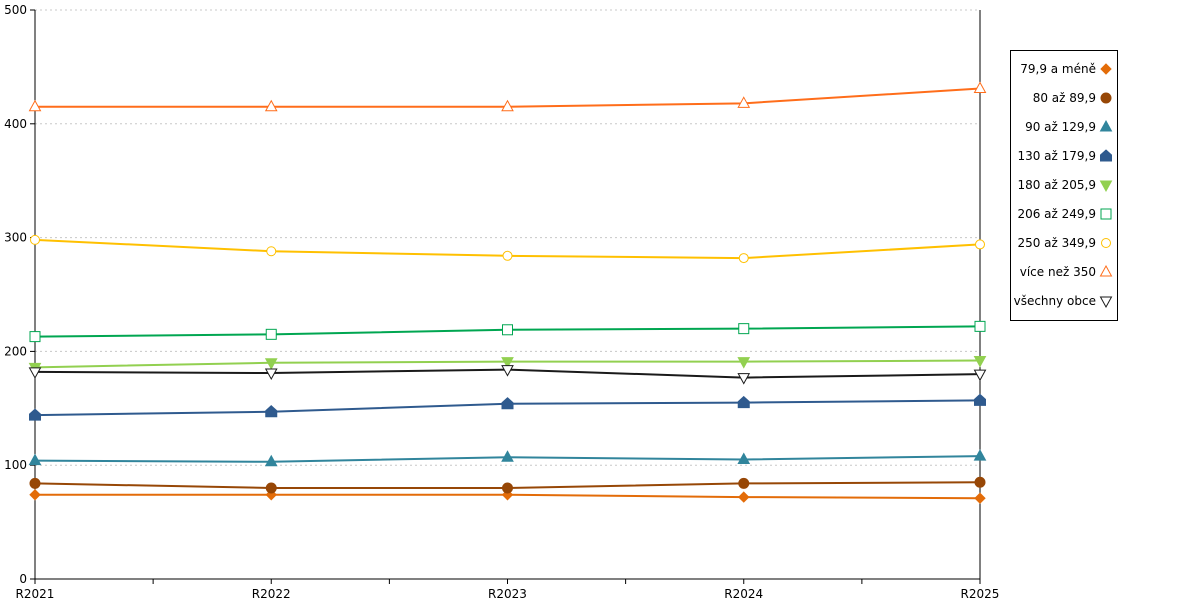 The height and width of the screenshot is (600, 1200). Describe the element at coordinates (1056, 214) in the screenshot. I see `legend-label: 206 až 249,9` at that location.